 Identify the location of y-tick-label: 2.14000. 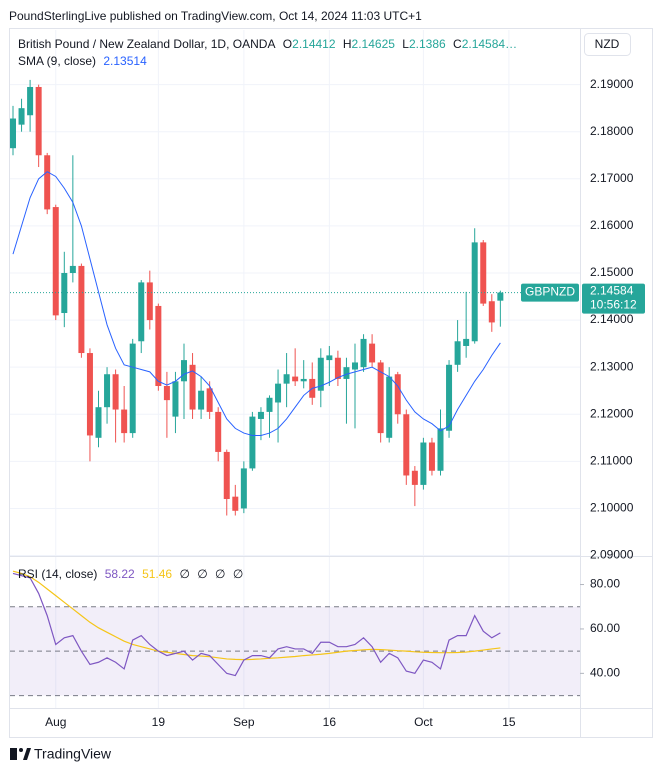
(612, 319).